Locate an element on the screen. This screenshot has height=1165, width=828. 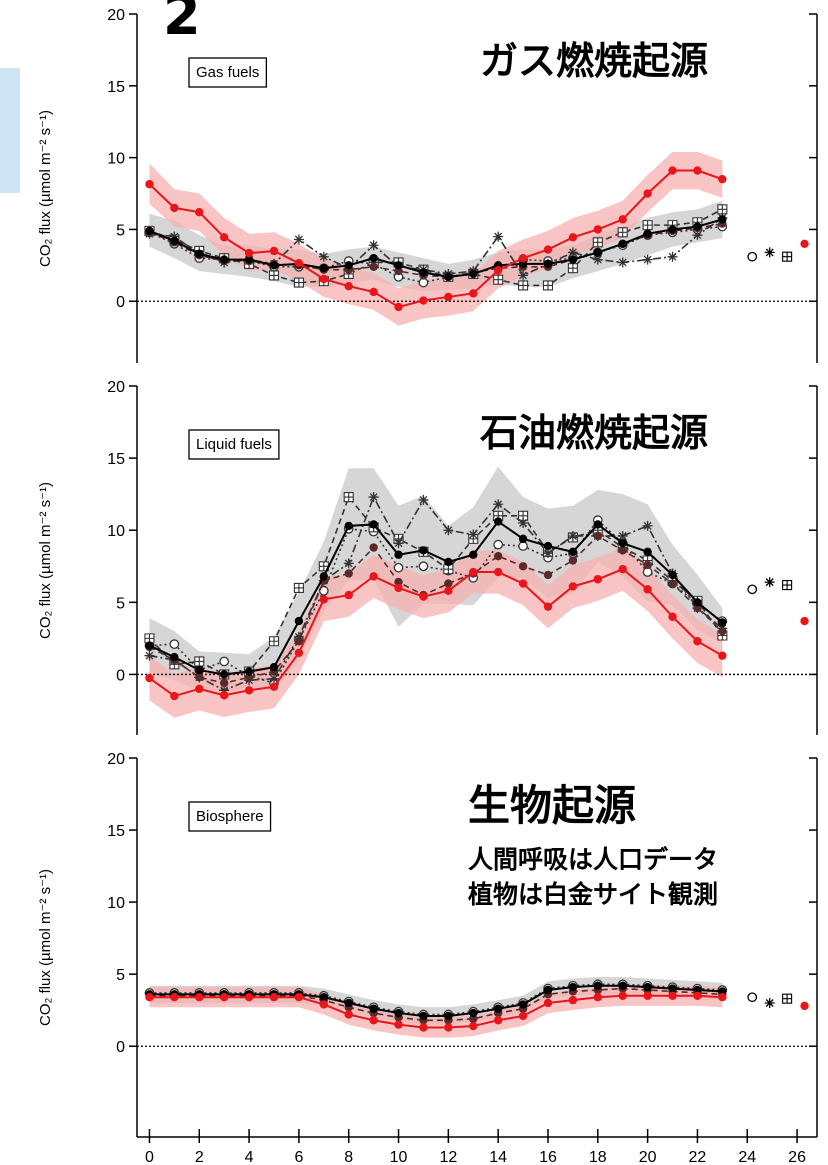
panel-title: 石油燃焼起源 is located at coordinates (594, 433).